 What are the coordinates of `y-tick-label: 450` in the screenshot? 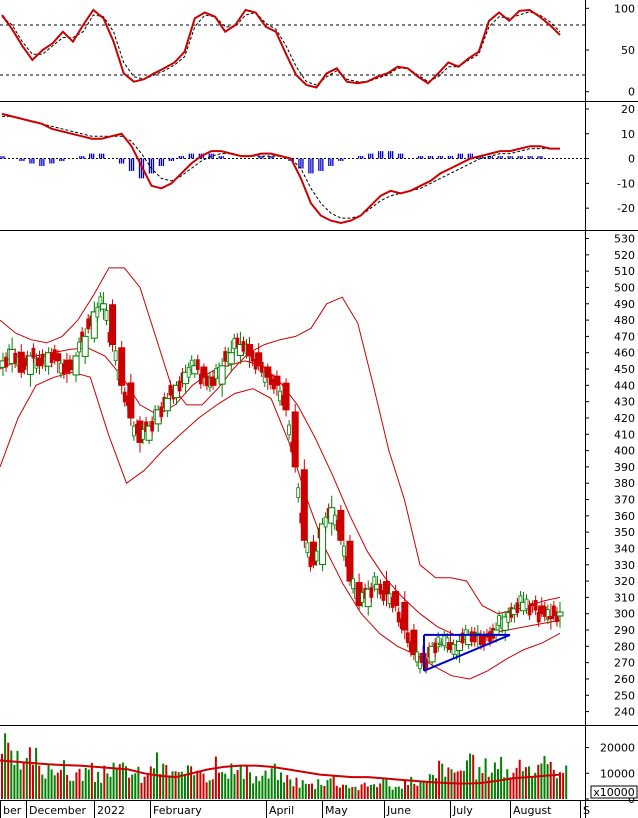 It's located at (624, 369).